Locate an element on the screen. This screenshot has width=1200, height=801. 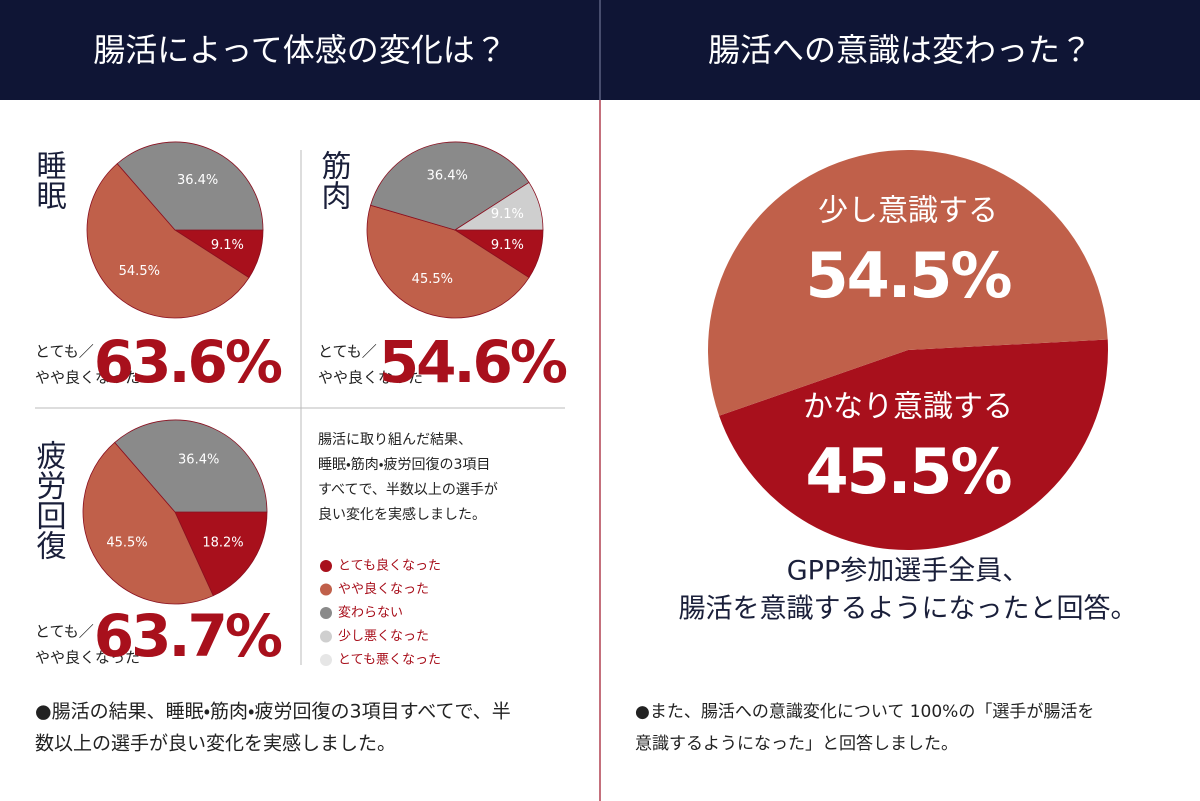
legend-label: やや良くなった is located at coordinates (383, 589).